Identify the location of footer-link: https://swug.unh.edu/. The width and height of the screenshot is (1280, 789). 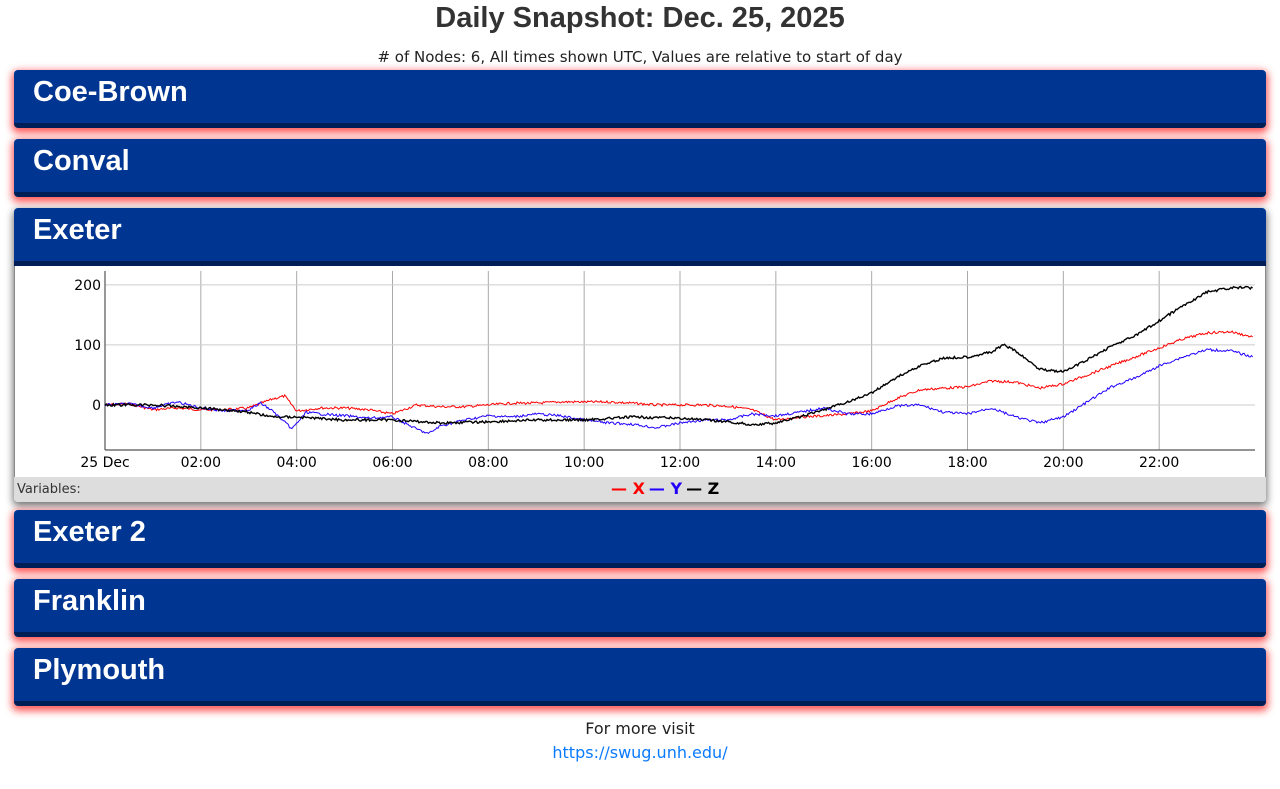
(640, 752).